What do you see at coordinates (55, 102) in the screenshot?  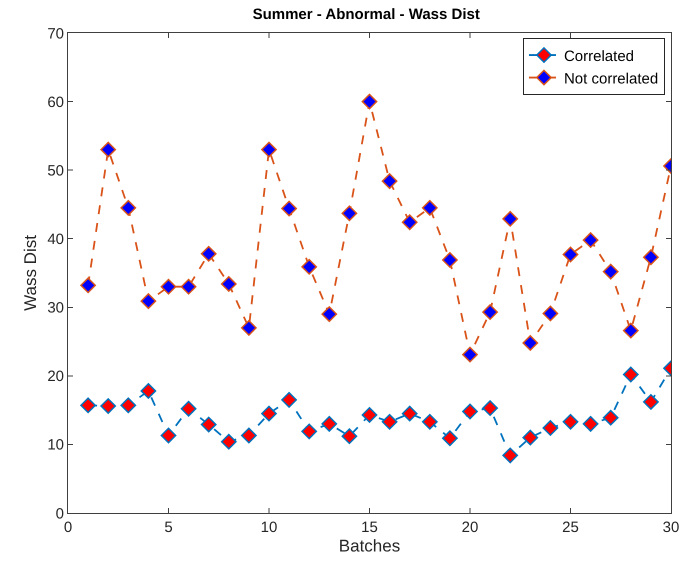 I see `y-tick-label: 60` at bounding box center [55, 102].